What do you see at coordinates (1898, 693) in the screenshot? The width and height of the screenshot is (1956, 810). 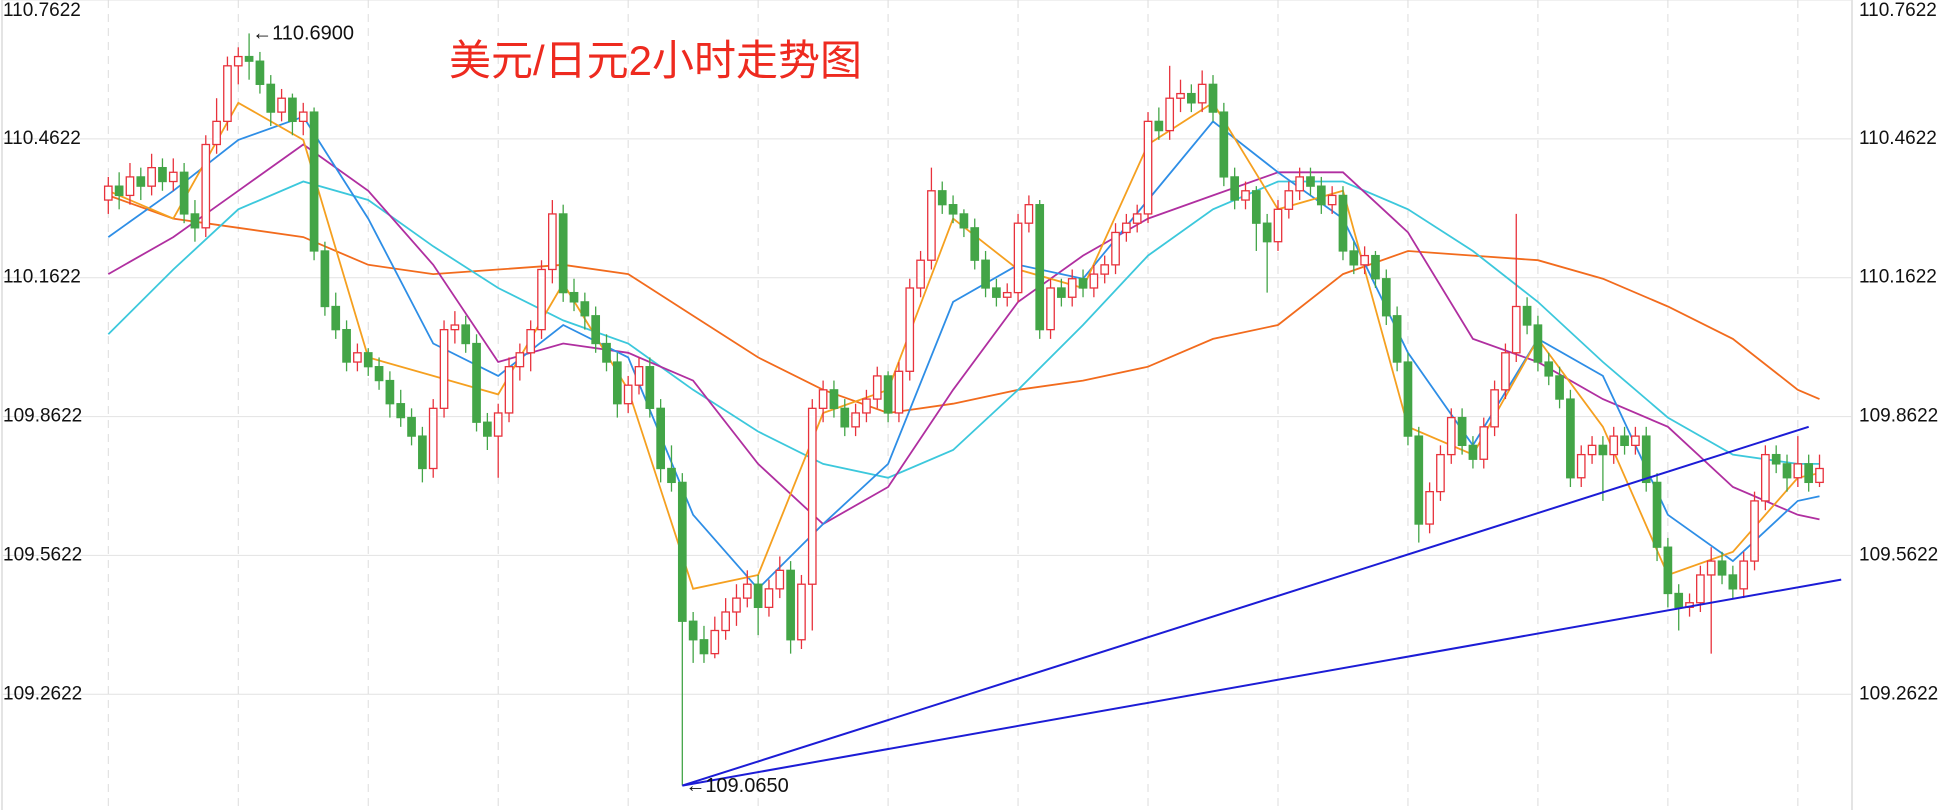 I see `y2-tick-label: 109.2622` at bounding box center [1898, 693].